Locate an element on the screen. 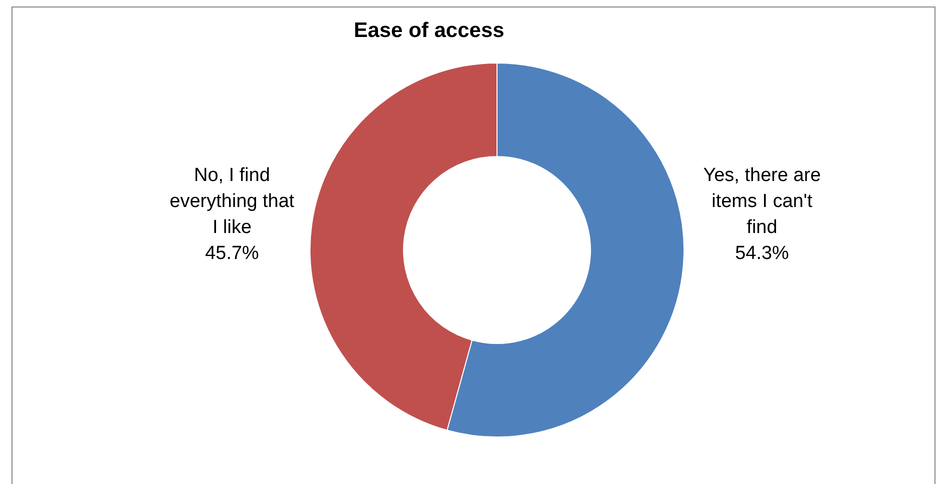 This screenshot has width=937, height=484. chart-title: Ease of access is located at coordinates (429, 30).